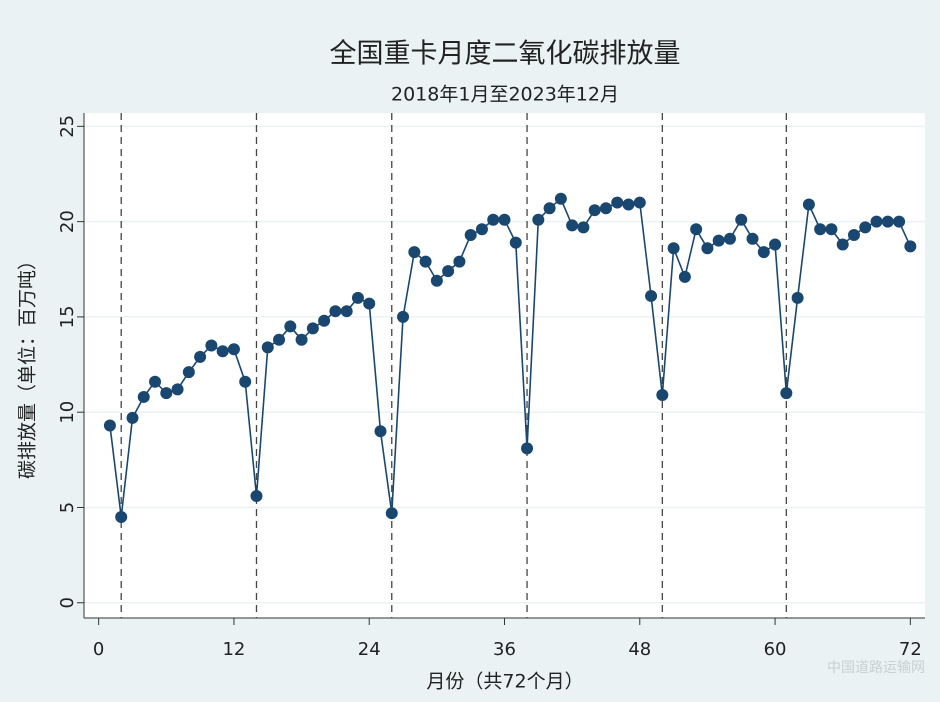  Describe the element at coordinates (504, 682) in the screenshot. I see `x-axis-label: 月份（共72个月）` at that location.